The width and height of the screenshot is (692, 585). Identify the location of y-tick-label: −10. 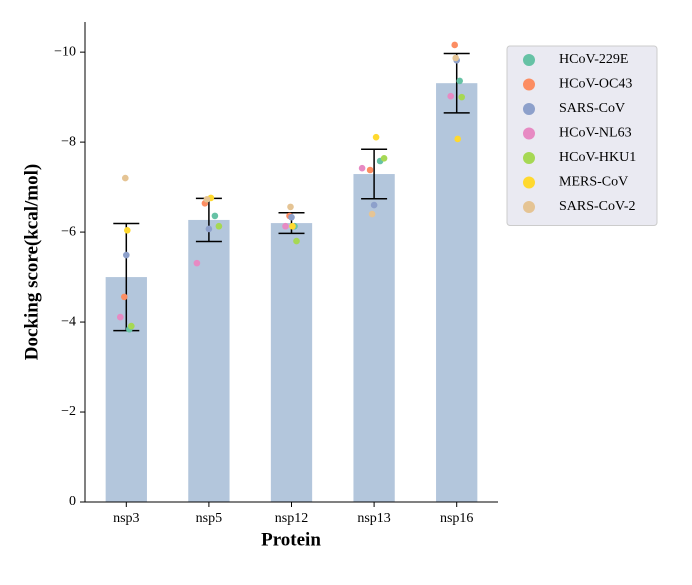
(65, 51).